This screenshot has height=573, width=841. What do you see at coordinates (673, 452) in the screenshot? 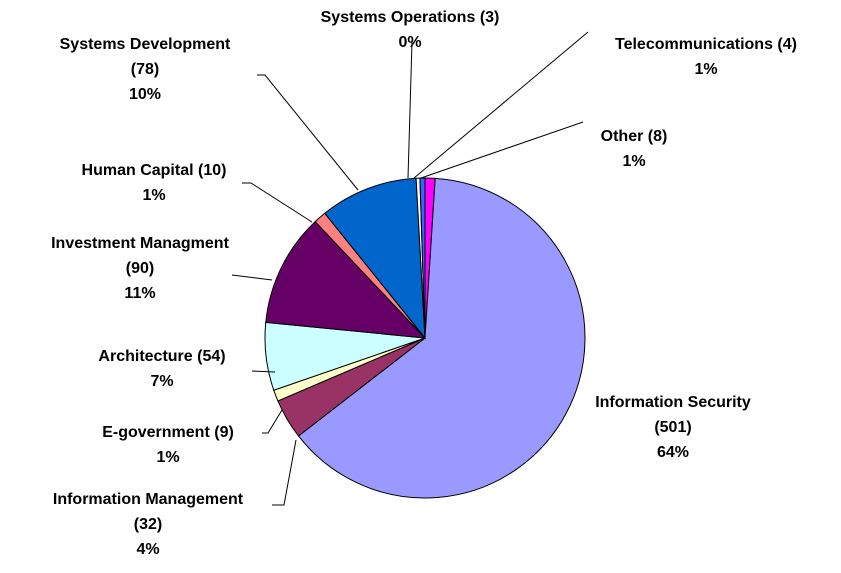
I see `percent-label: 64%` at bounding box center [673, 452].